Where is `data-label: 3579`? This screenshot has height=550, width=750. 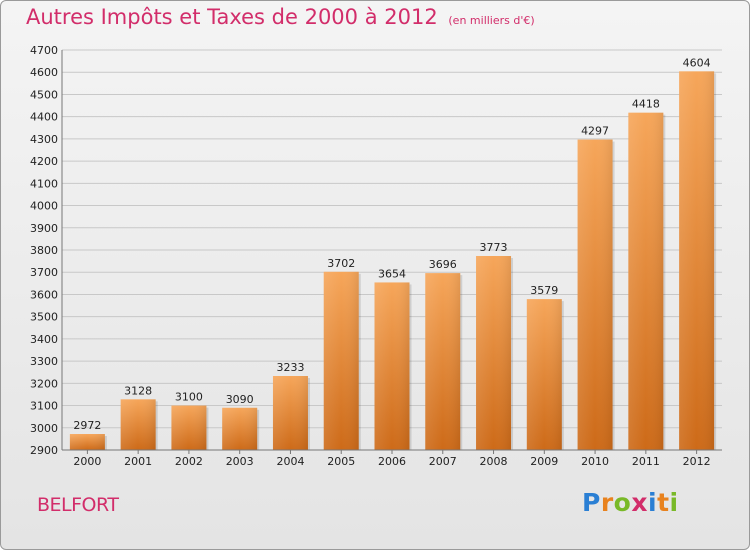 data-label: 3579 is located at coordinates (544, 290).